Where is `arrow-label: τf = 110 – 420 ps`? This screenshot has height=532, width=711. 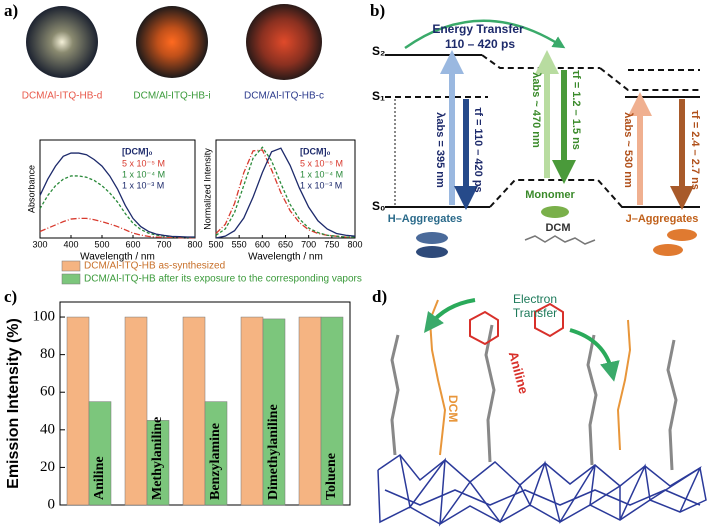
arrow-label: τf = 110 – 420 ps is located at coordinates (478, 149).